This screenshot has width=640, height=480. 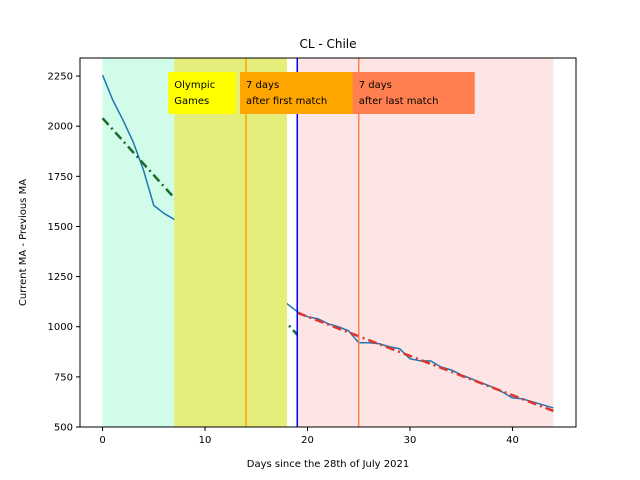 I want to click on annotation-text-0-1: Games, so click(x=191, y=101).